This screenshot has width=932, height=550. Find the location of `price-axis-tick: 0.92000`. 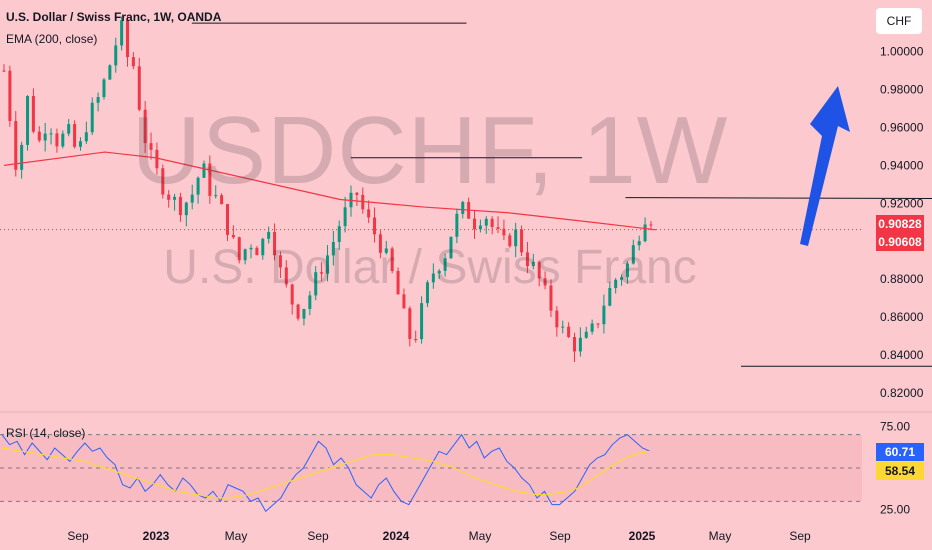

price-axis-tick: 0.92000 is located at coordinates (902, 203).